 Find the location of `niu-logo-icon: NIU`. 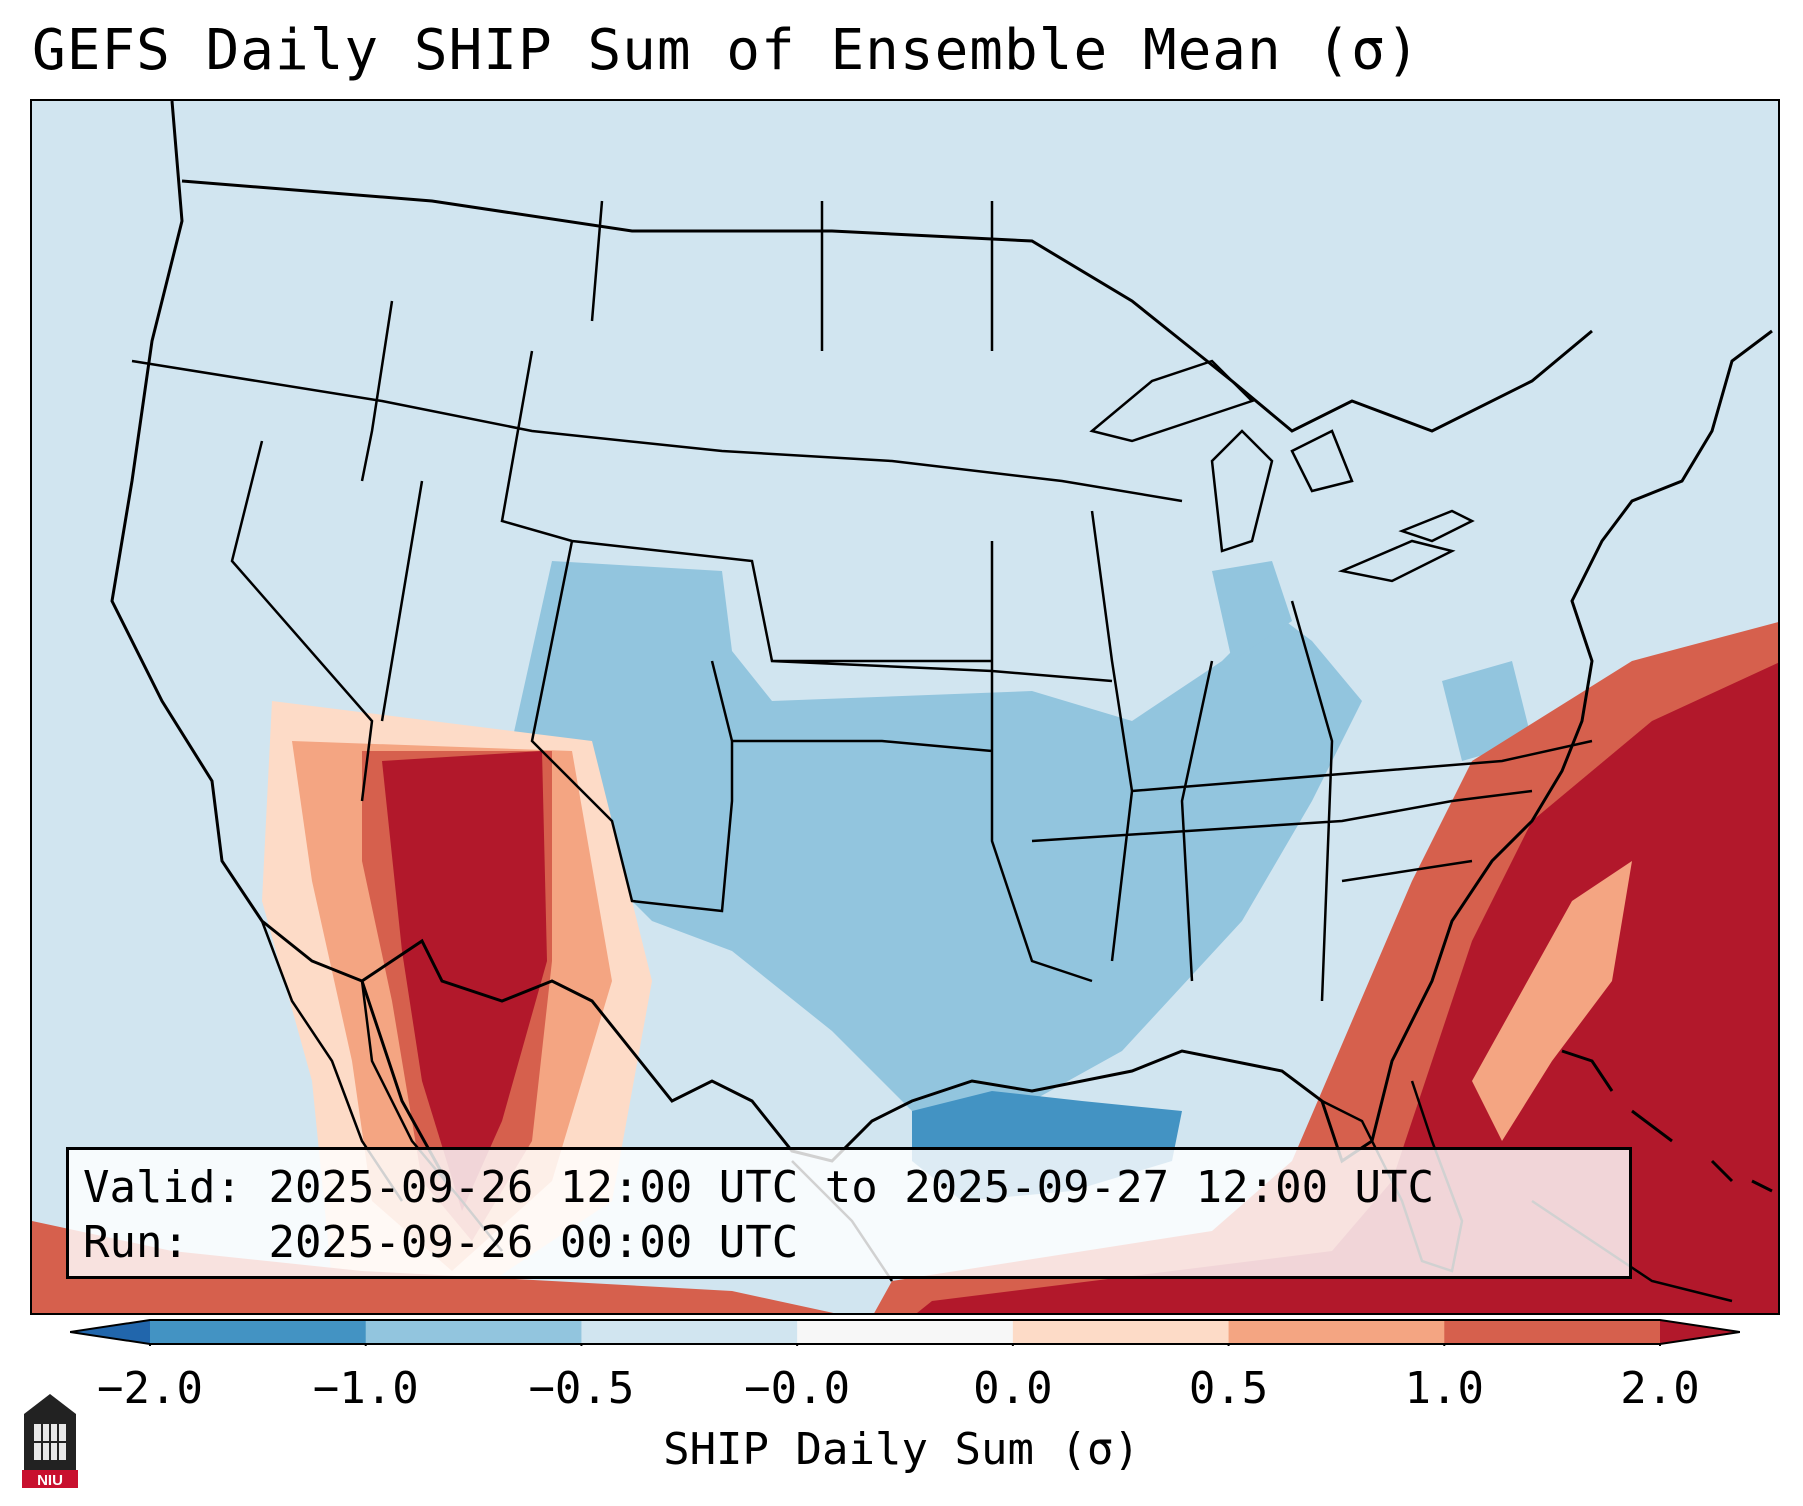

niu-logo-icon: NIU is located at coordinates (50, 1441).